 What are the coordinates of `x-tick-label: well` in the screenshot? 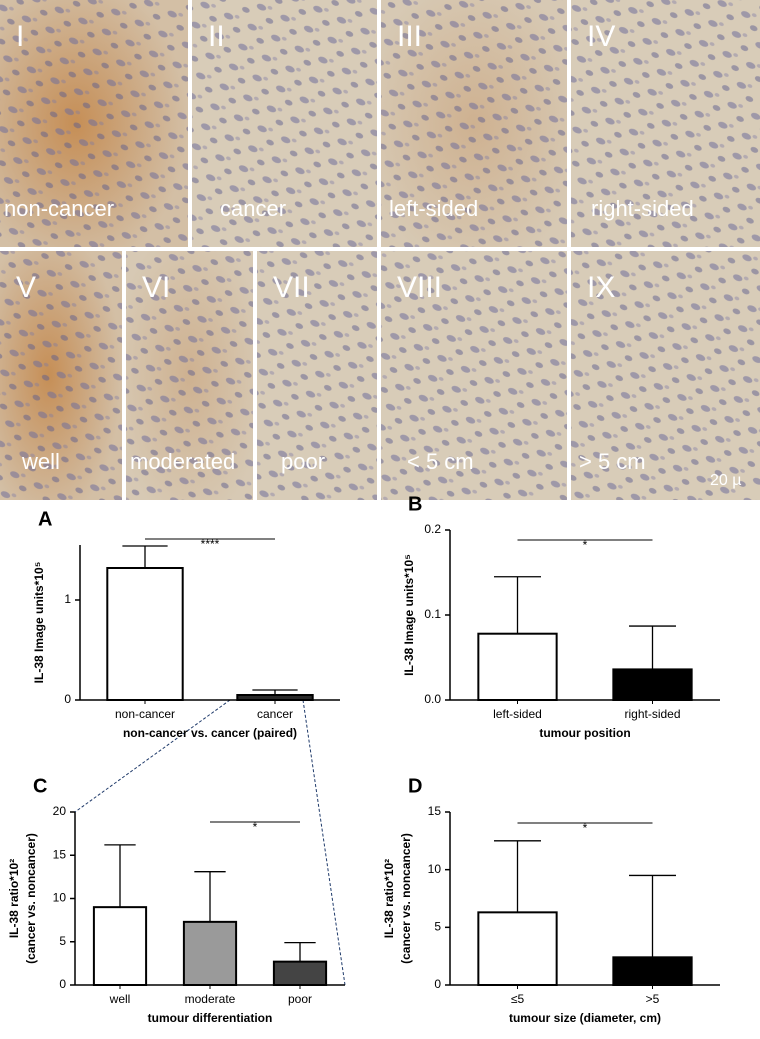 It's located at (120, 999).